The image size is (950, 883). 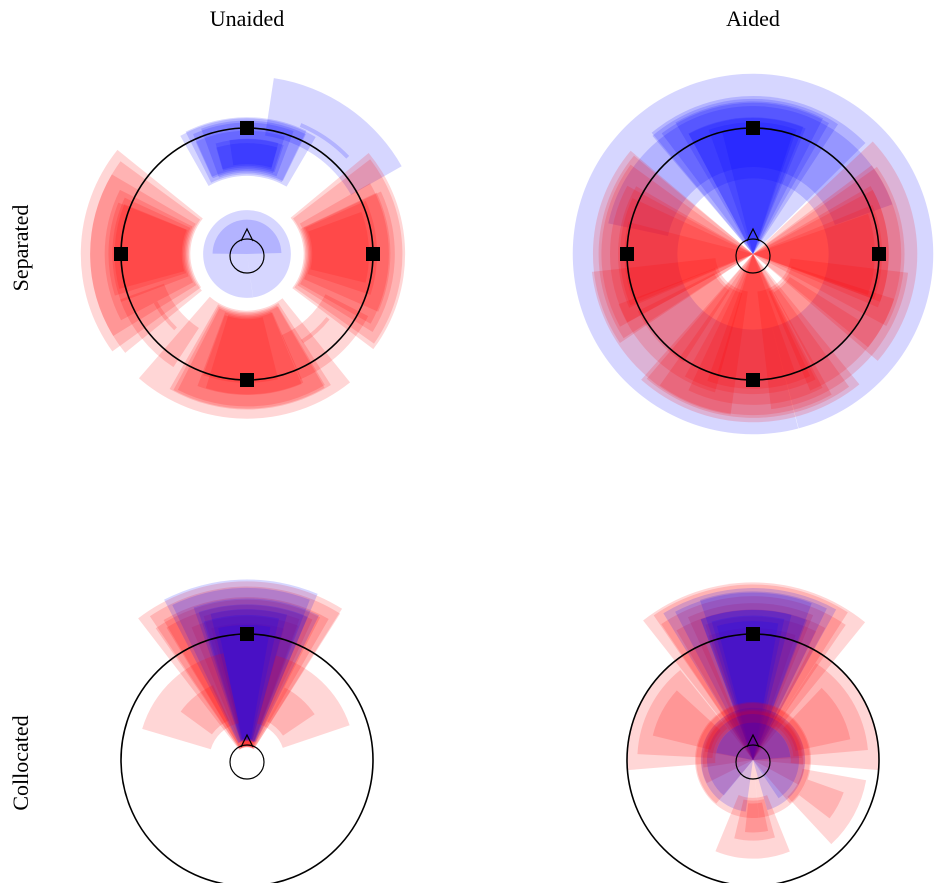 What do you see at coordinates (247, 18) in the screenshot?
I see `column-title-unaided: Unaided` at bounding box center [247, 18].